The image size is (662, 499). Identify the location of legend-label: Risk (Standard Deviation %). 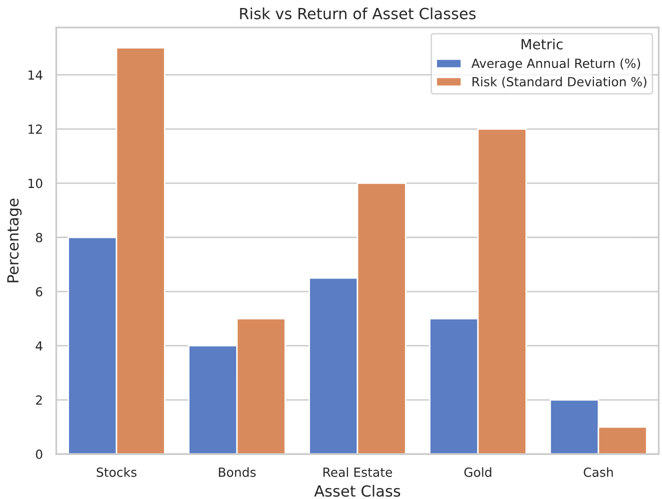
(559, 82).